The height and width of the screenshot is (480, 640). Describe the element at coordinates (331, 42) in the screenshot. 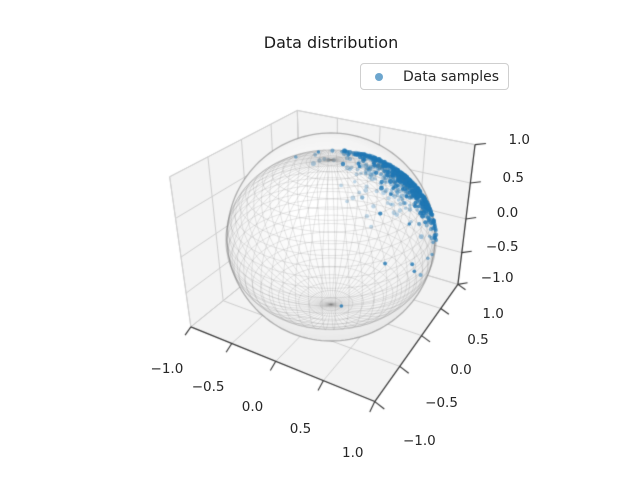

I see `chart-title: Data distribution` at that location.